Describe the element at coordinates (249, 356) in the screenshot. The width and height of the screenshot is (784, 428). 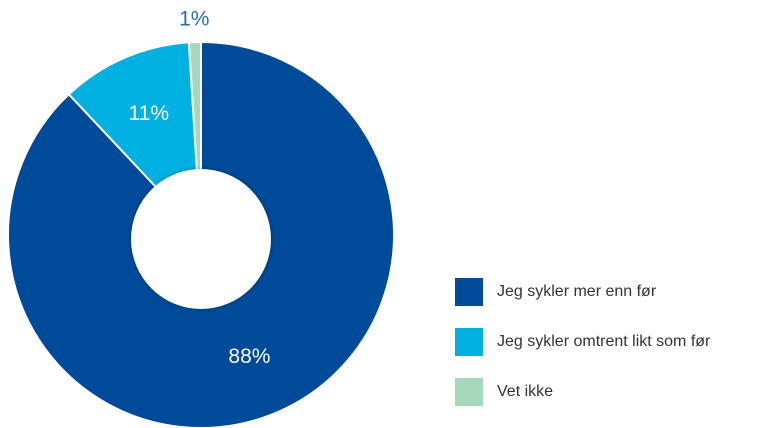
I see `value-label: 88%` at that location.